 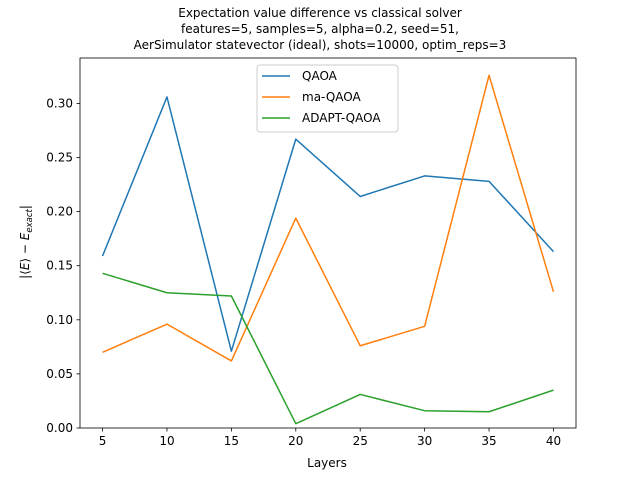 I want to click on y-tick-label: 0.30, so click(x=59, y=103).